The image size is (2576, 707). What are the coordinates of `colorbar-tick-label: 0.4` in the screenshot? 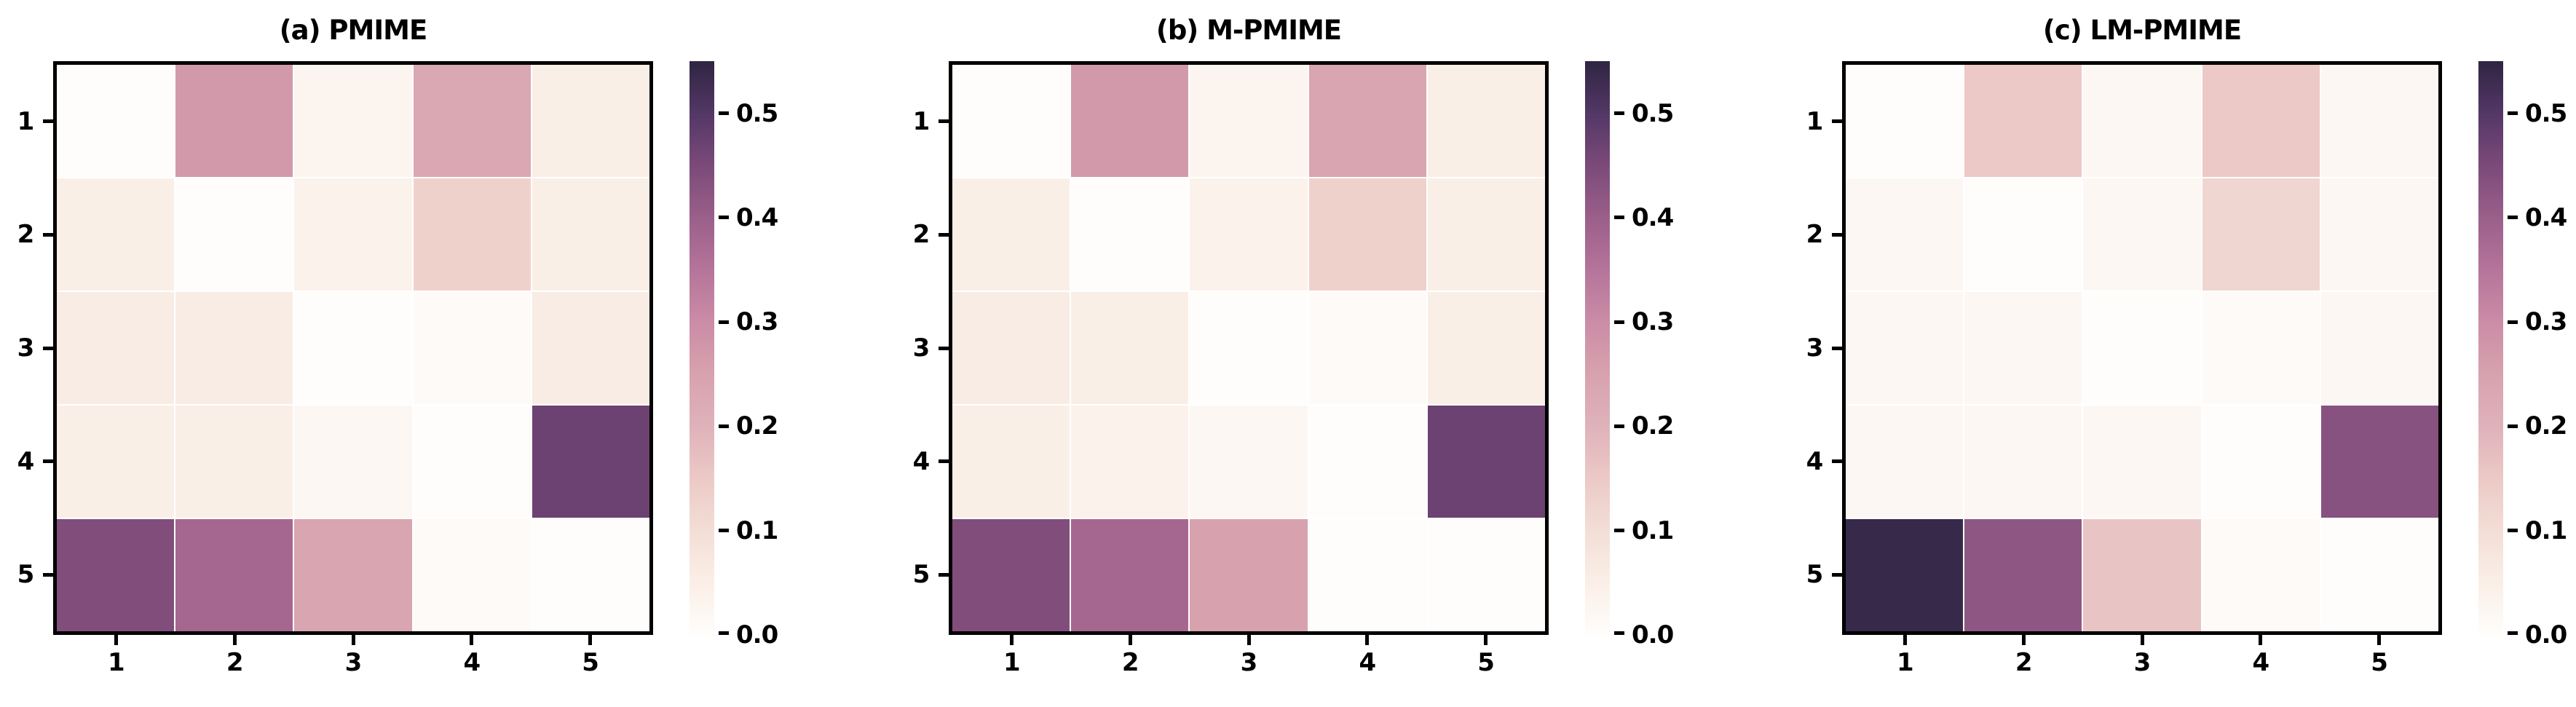 It's located at (1653, 217).